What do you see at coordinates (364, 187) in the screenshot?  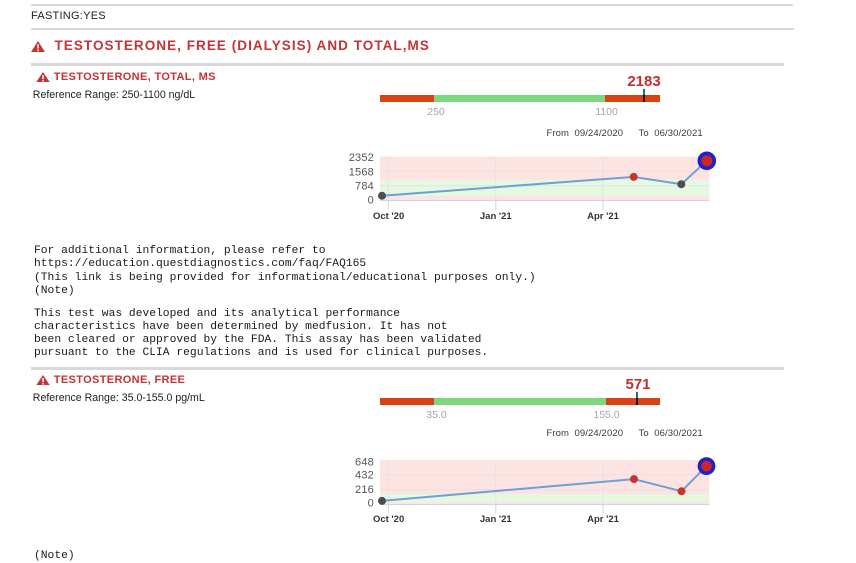 I see `svg-text: 784` at bounding box center [364, 187].